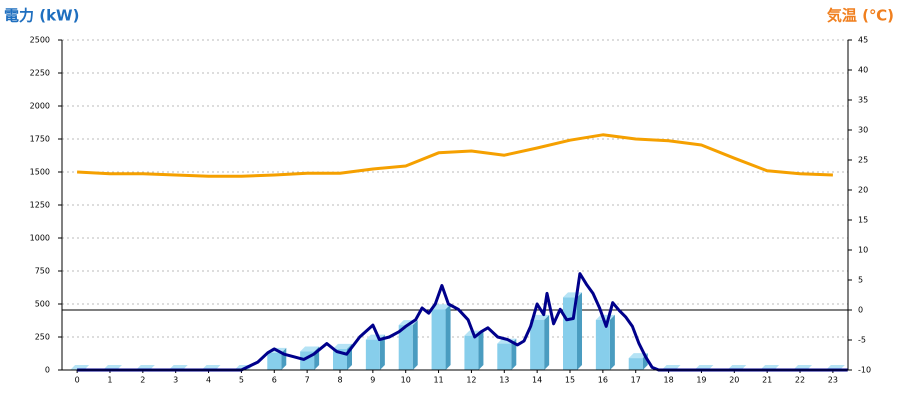  Describe the element at coordinates (142, 380) in the screenshot. I see `x-tick-label: 2` at that location.